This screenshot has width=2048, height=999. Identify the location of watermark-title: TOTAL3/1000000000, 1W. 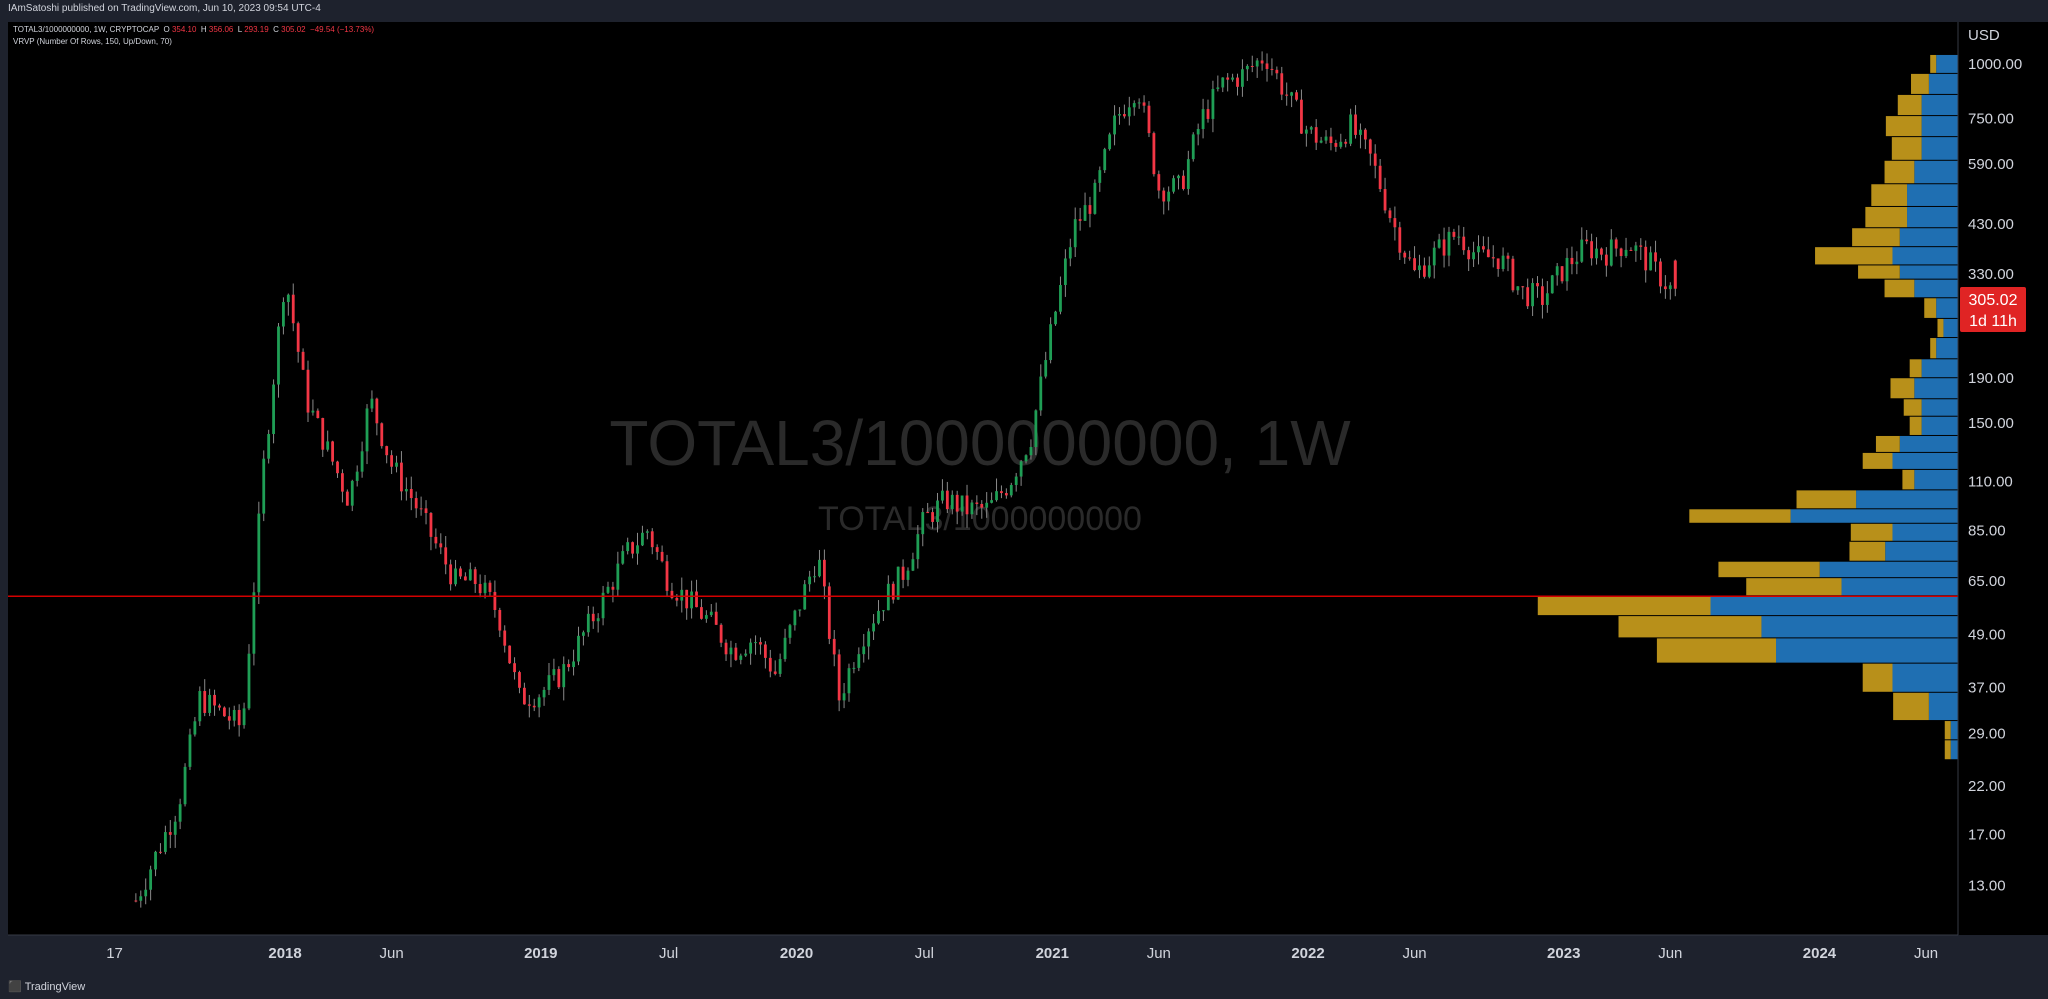
(980, 443).